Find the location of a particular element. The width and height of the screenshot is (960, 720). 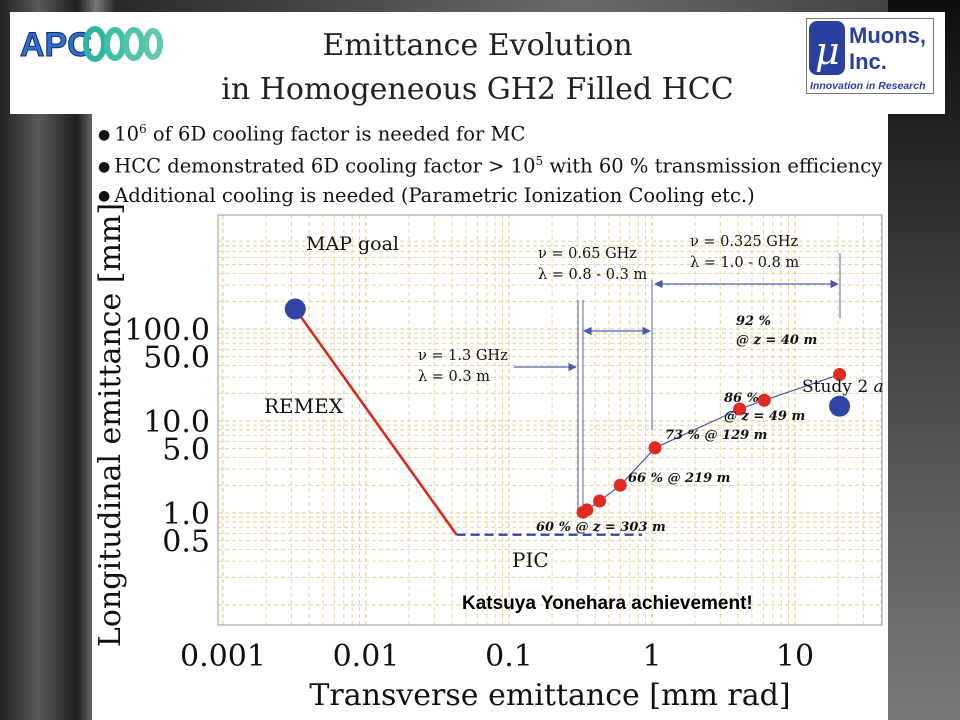

achievement-caption: Katsuya Yonehara achievement! is located at coordinates (607, 603).